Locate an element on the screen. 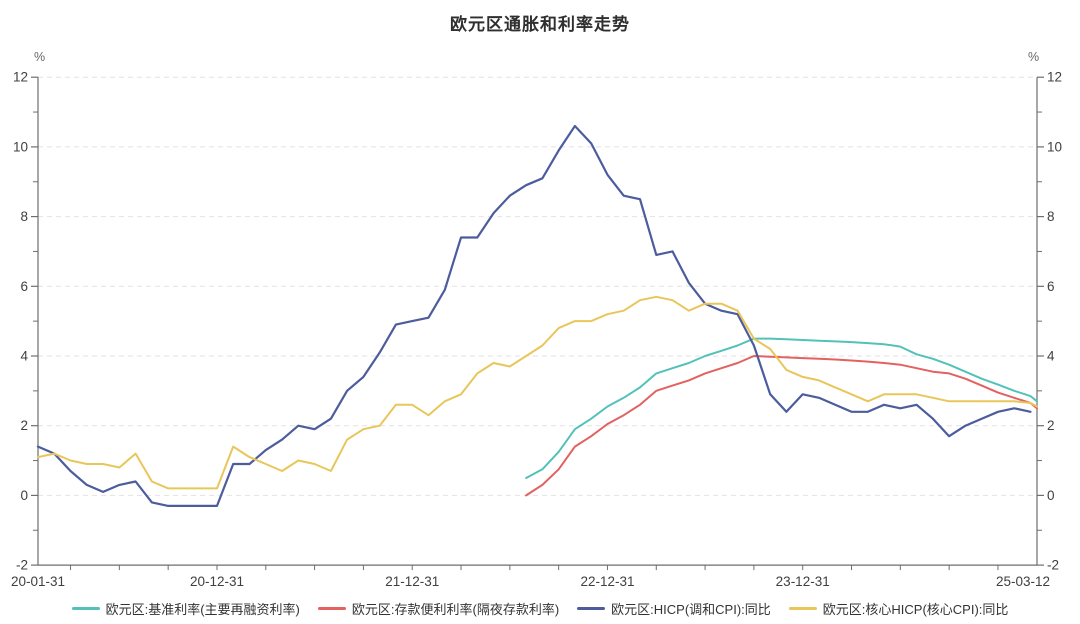  y-tick-label-left: 10 is located at coordinates (20, 146).